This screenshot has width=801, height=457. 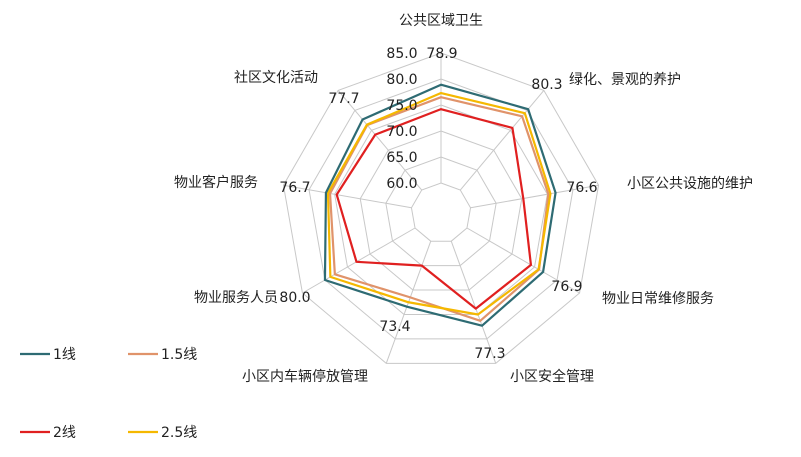 I want to click on value-label-5: 73.4, so click(x=394, y=327).